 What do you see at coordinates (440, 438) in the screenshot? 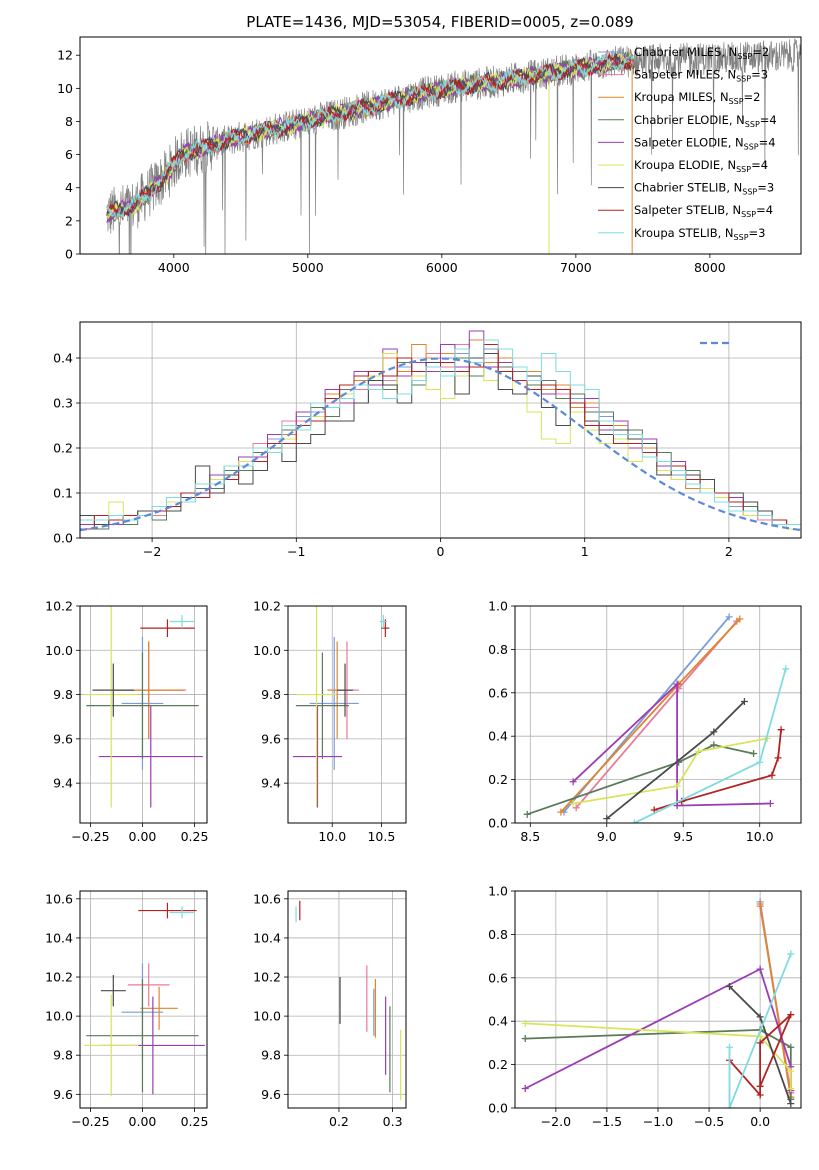
I see `histogram-step` at bounding box center [440, 438].